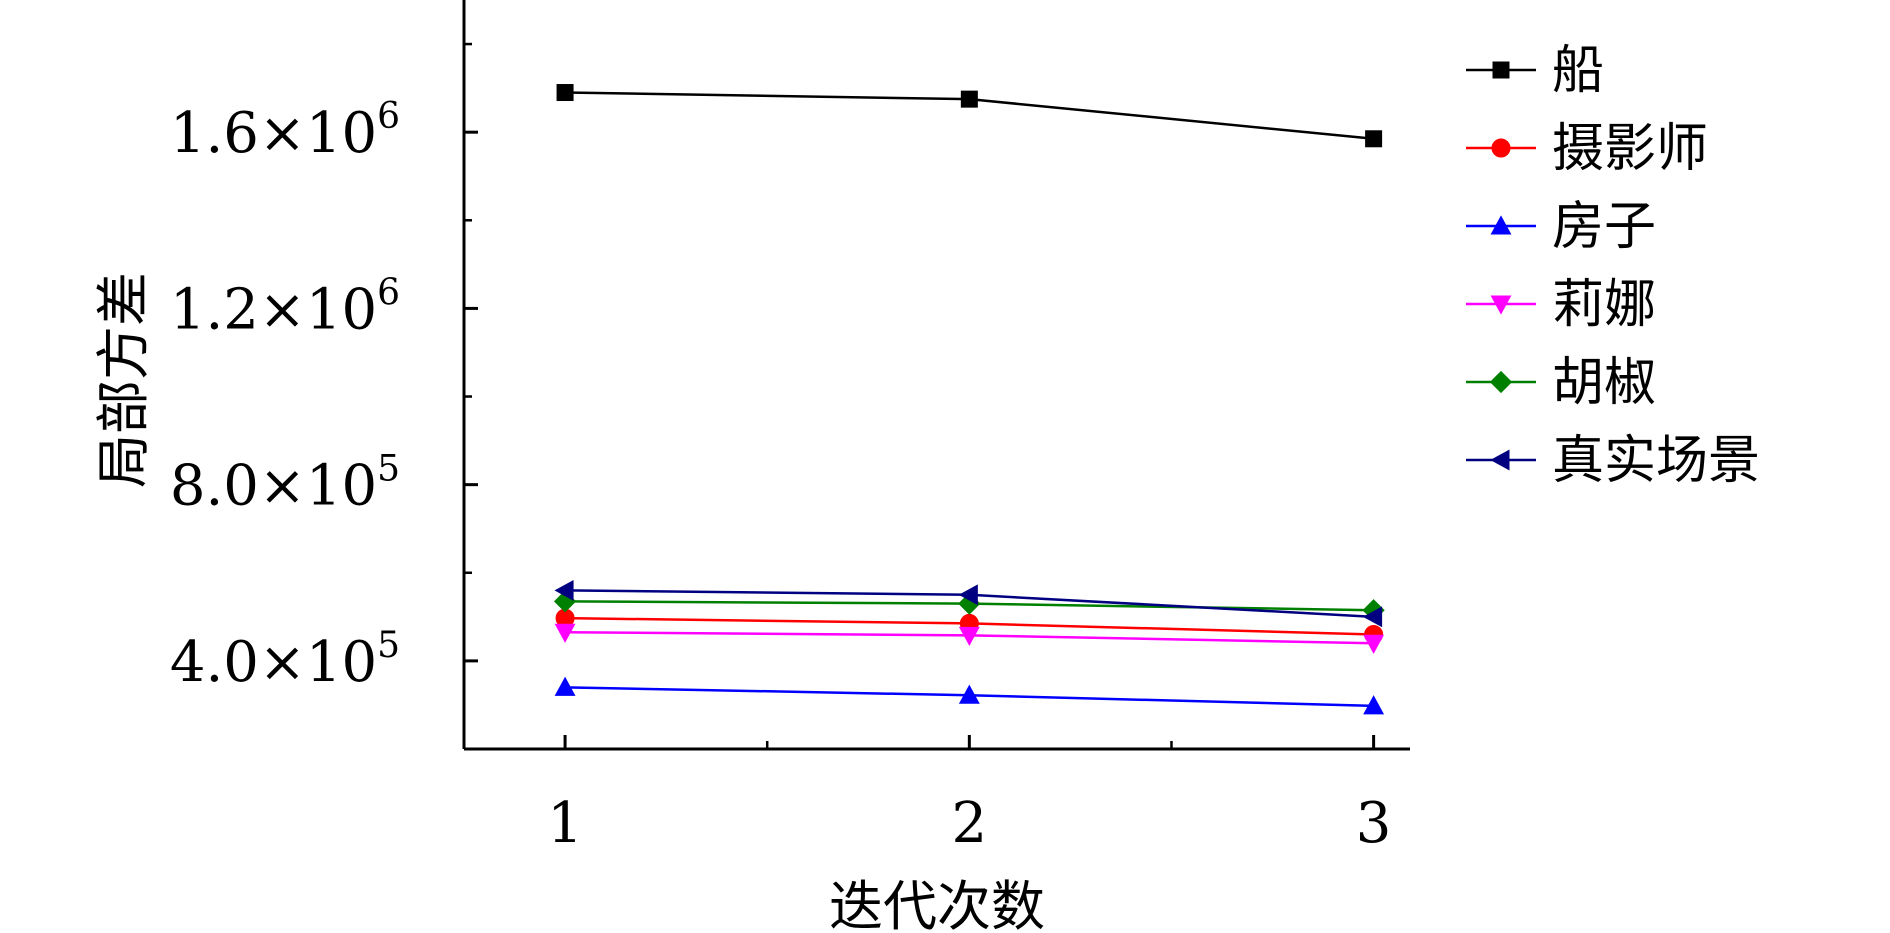  Describe the element at coordinates (1578, 71) in the screenshot. I see `legend-label: 船` at that location.